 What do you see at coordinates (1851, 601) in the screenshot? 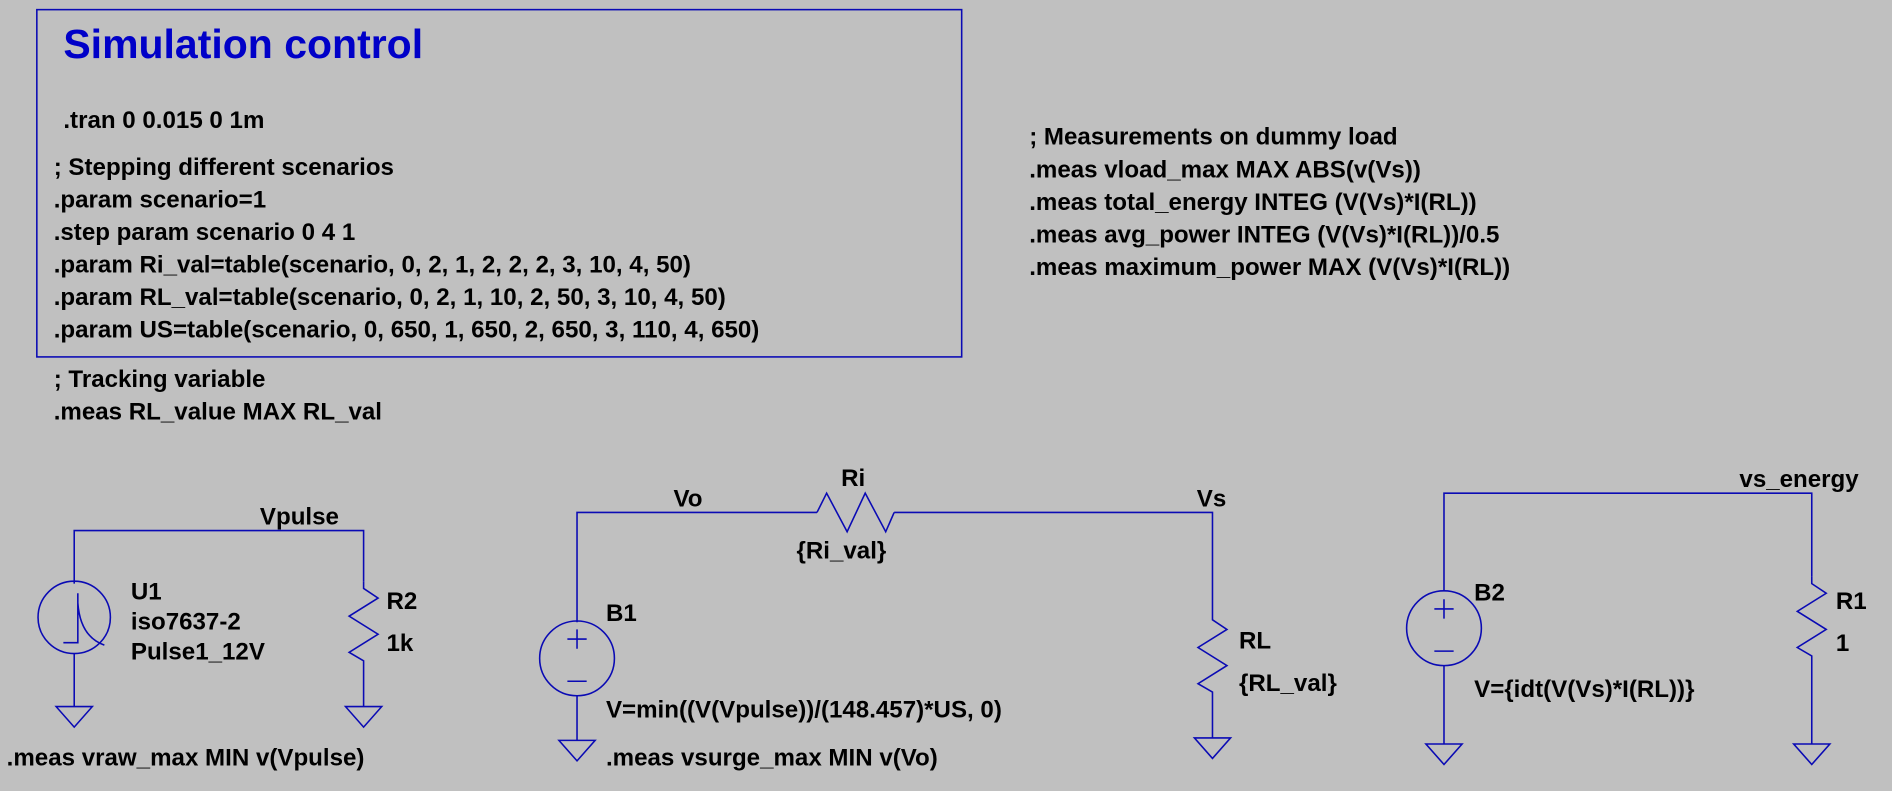
I see `resistor-r1-name: R1` at bounding box center [1851, 601].